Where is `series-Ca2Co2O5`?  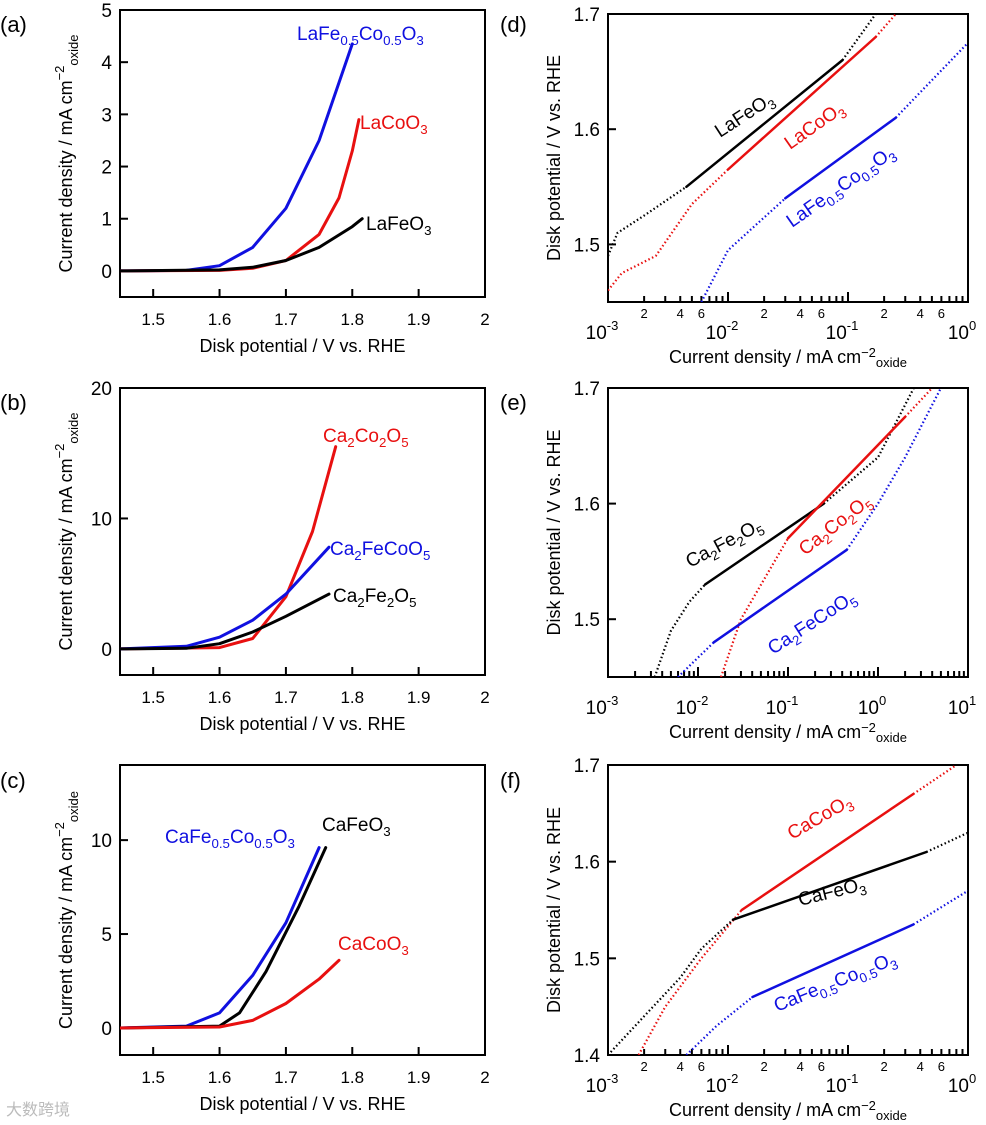
series-Ca2Co2O5 is located at coordinates (229, 548).